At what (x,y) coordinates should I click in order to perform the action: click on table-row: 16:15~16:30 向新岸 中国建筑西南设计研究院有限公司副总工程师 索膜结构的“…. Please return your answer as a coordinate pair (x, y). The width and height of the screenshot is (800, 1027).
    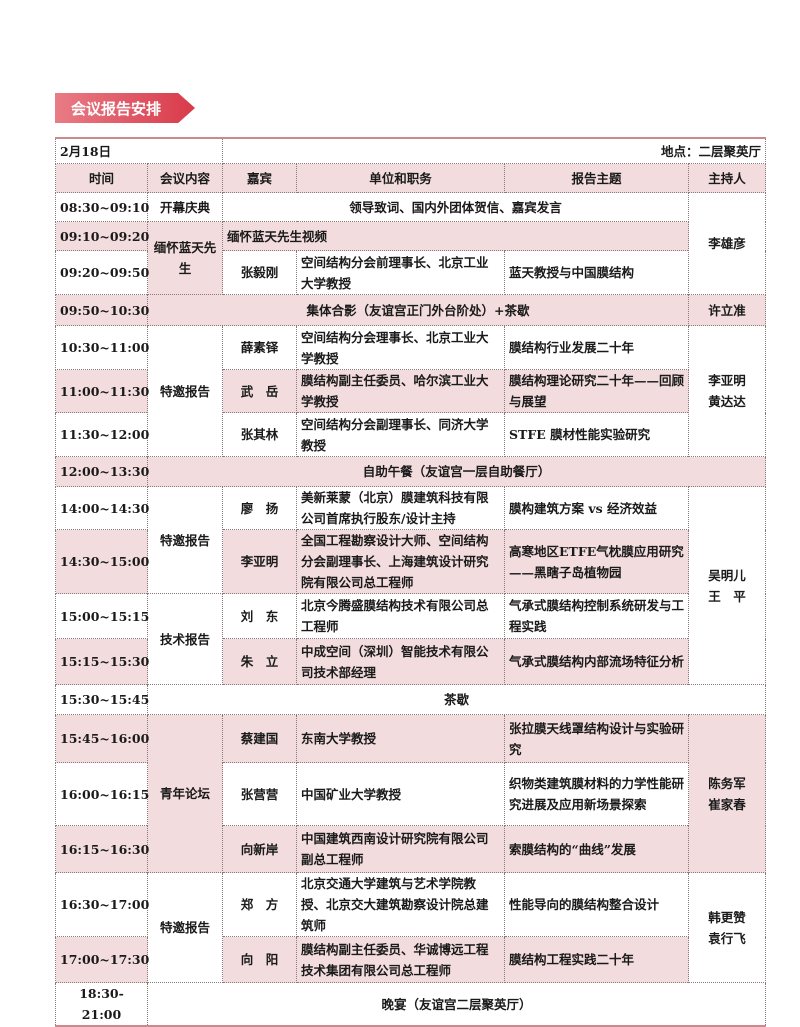
    Looking at the image, I should click on (410, 849).